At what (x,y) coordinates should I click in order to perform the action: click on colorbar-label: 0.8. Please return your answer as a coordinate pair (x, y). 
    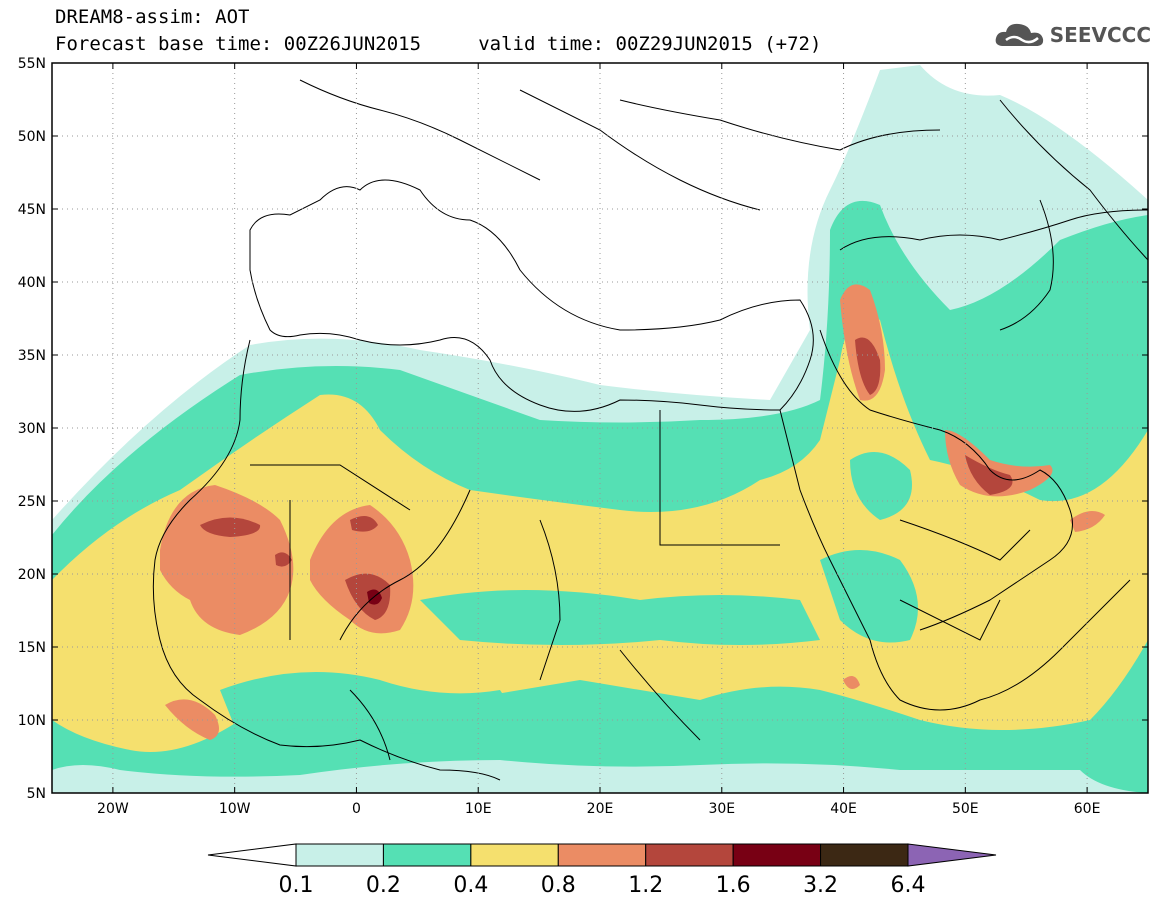
    Looking at the image, I should click on (558, 885).